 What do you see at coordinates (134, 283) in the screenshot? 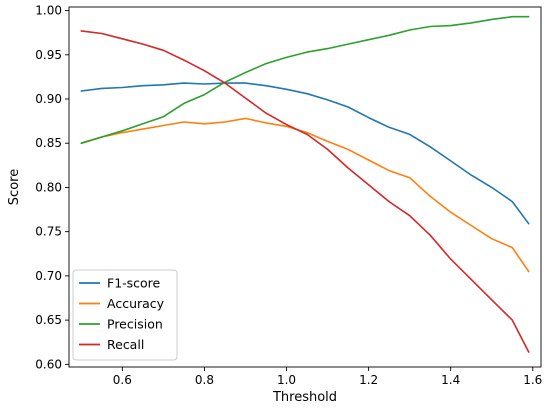
I see `legend-label-f1-score: F1-score` at bounding box center [134, 283].